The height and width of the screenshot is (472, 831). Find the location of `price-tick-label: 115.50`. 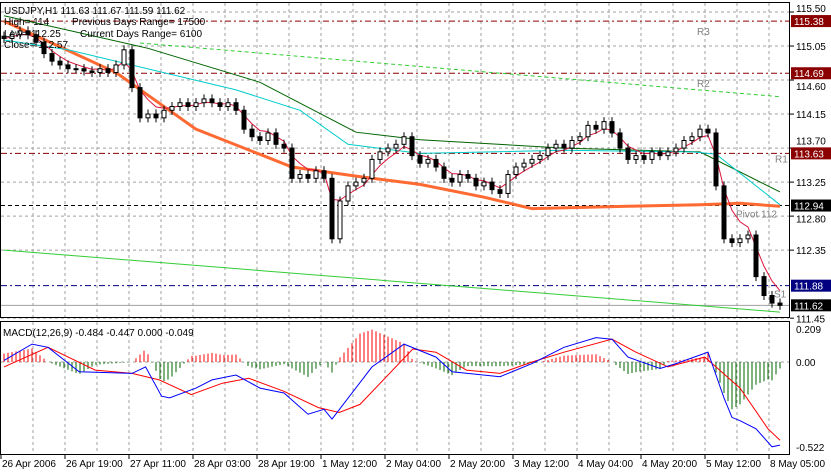

price-tick-label: 115.50 is located at coordinates (811, 9).